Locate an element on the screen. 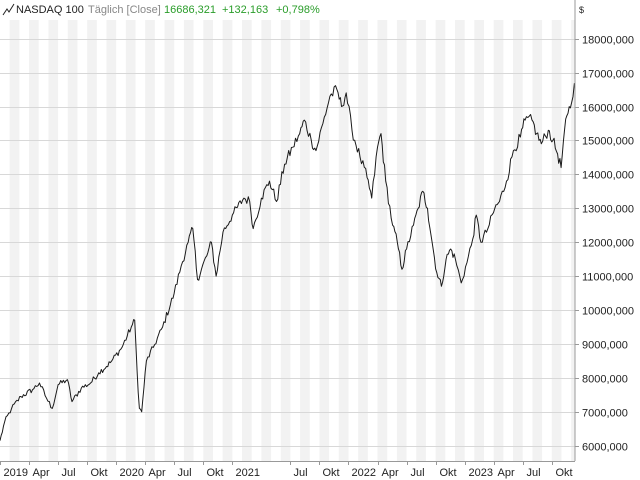  change-percent: +0,798% is located at coordinates (298, 10).